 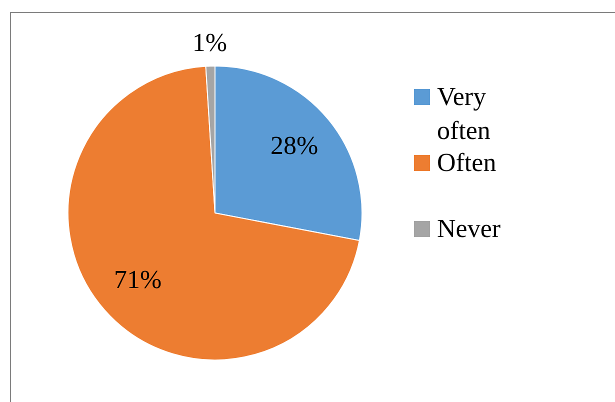 What do you see at coordinates (469, 229) in the screenshot?
I see `legend-label: Never` at bounding box center [469, 229].